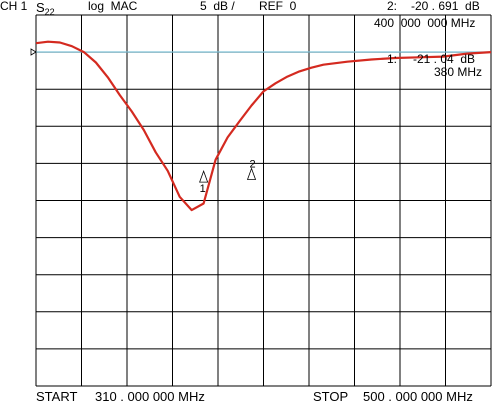 The width and height of the screenshot is (493, 404). Describe the element at coordinates (251, 173) in the screenshot. I see `marker-2-triangle-icon` at that location.